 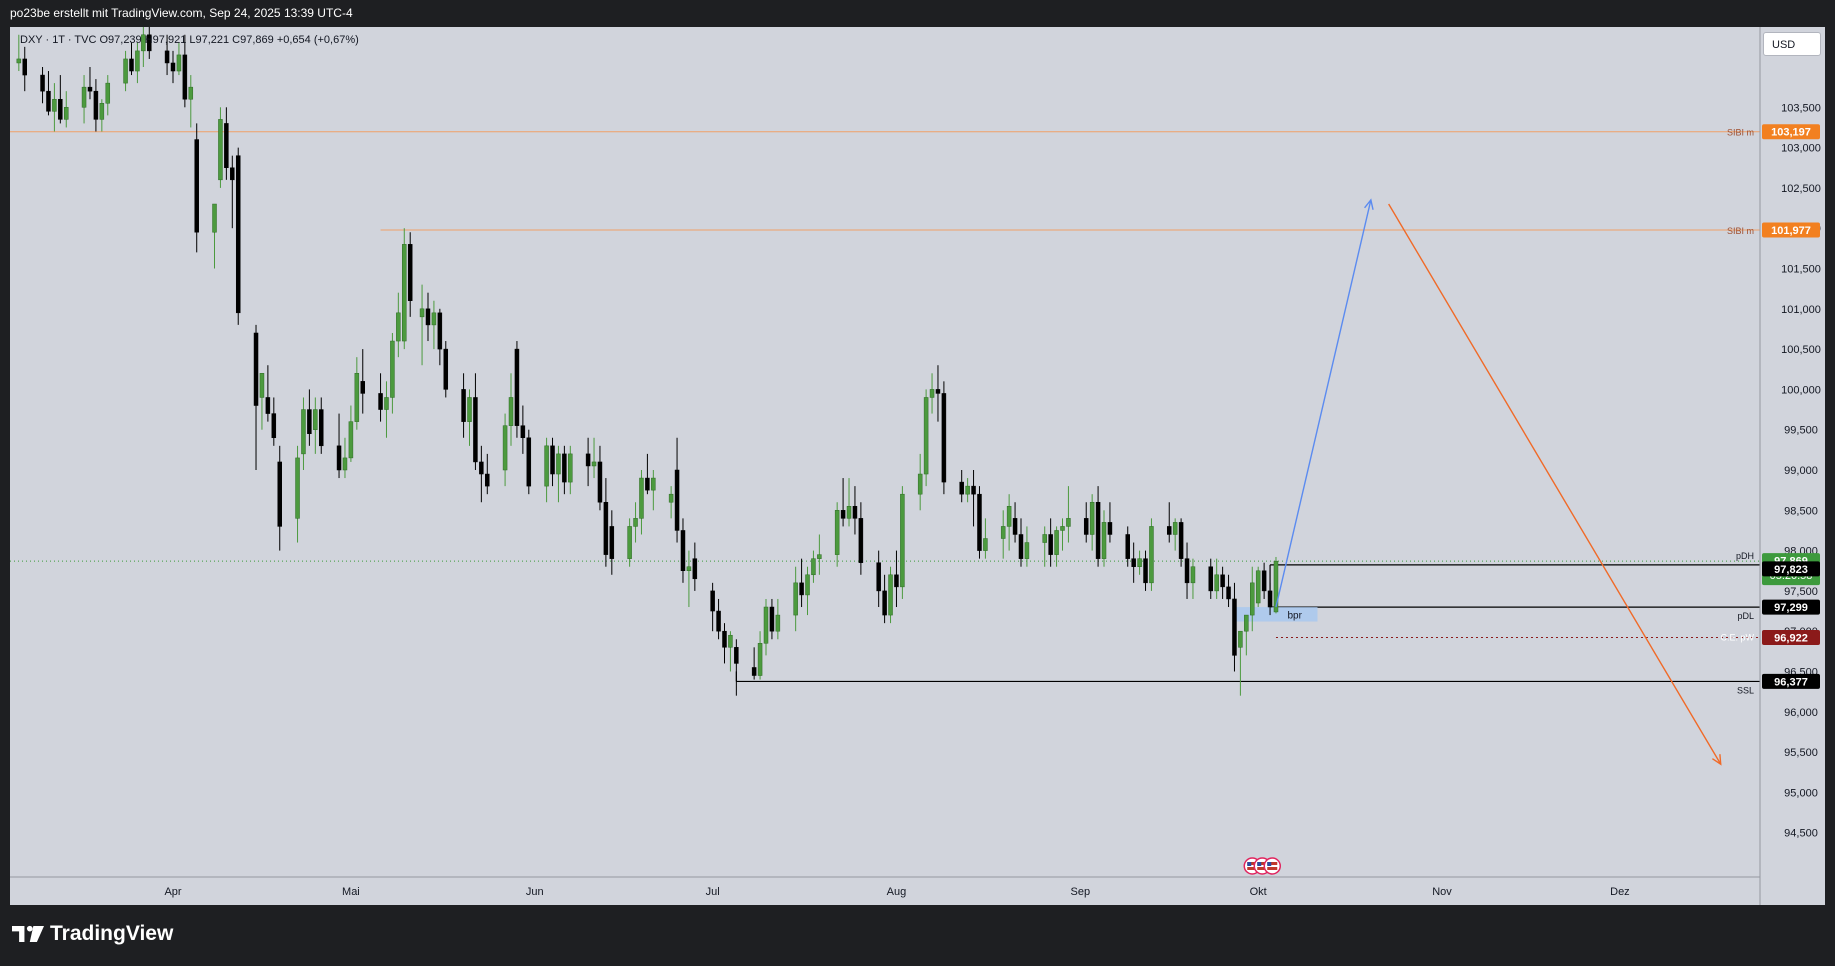 What do you see at coordinates (1792, 44) in the screenshot?
I see `currency-button: USD` at bounding box center [1792, 44].